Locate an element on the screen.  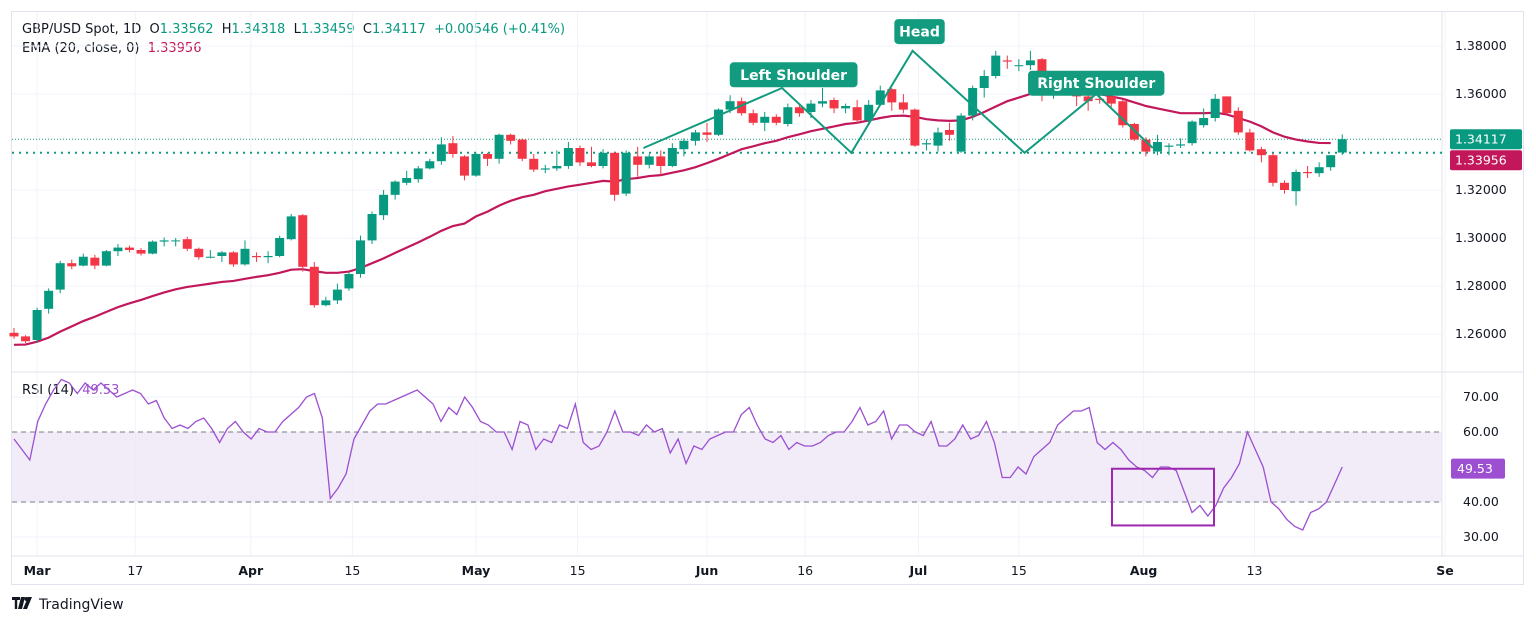
rsi-badge-bg is located at coordinates (1478, 468).